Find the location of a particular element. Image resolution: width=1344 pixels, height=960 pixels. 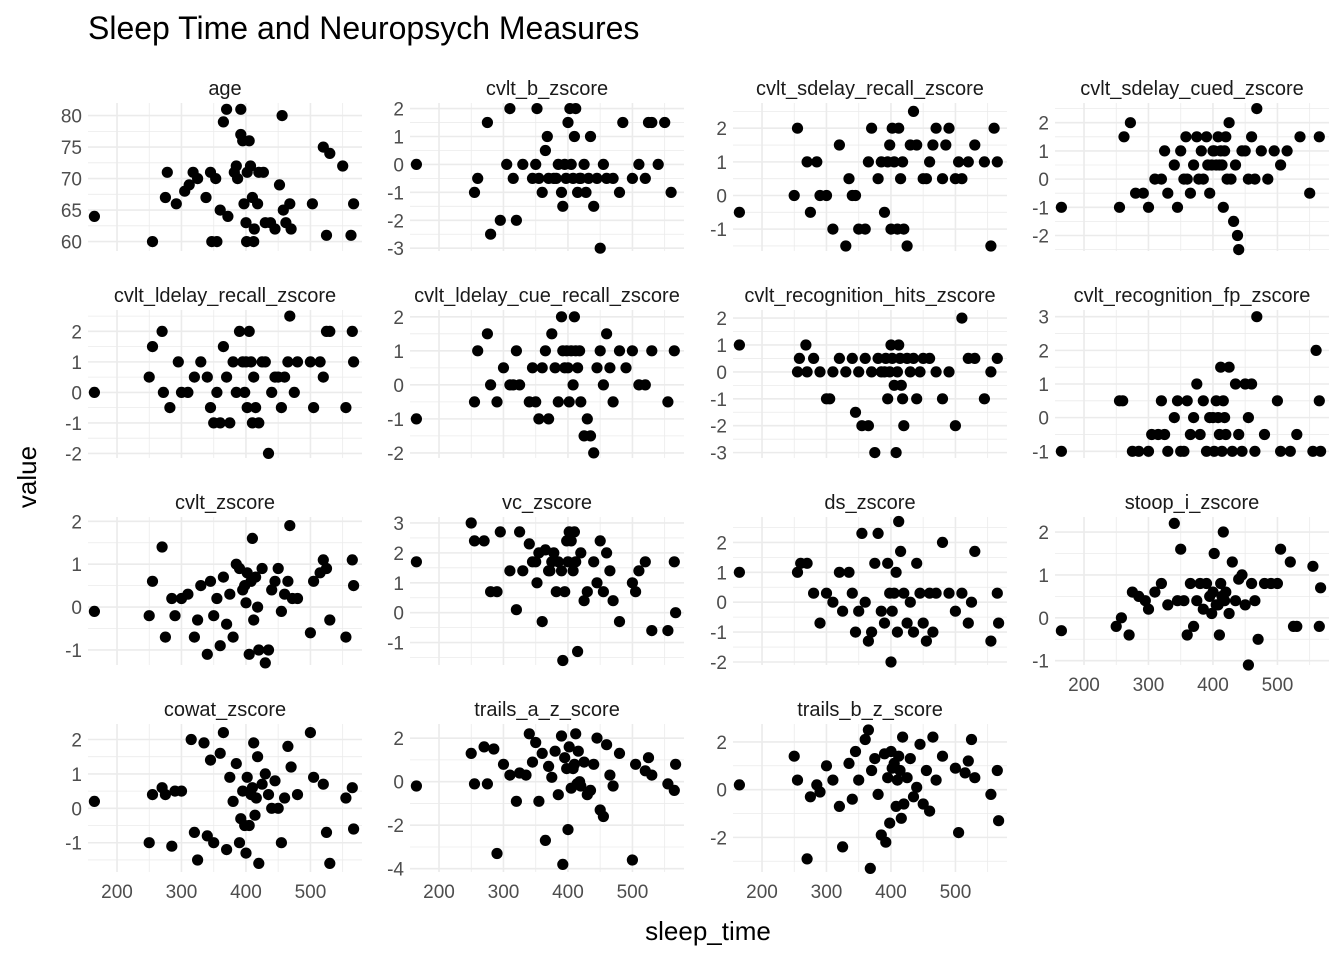

facet-strip-label: ds_zscore is located at coordinates (869, 503).